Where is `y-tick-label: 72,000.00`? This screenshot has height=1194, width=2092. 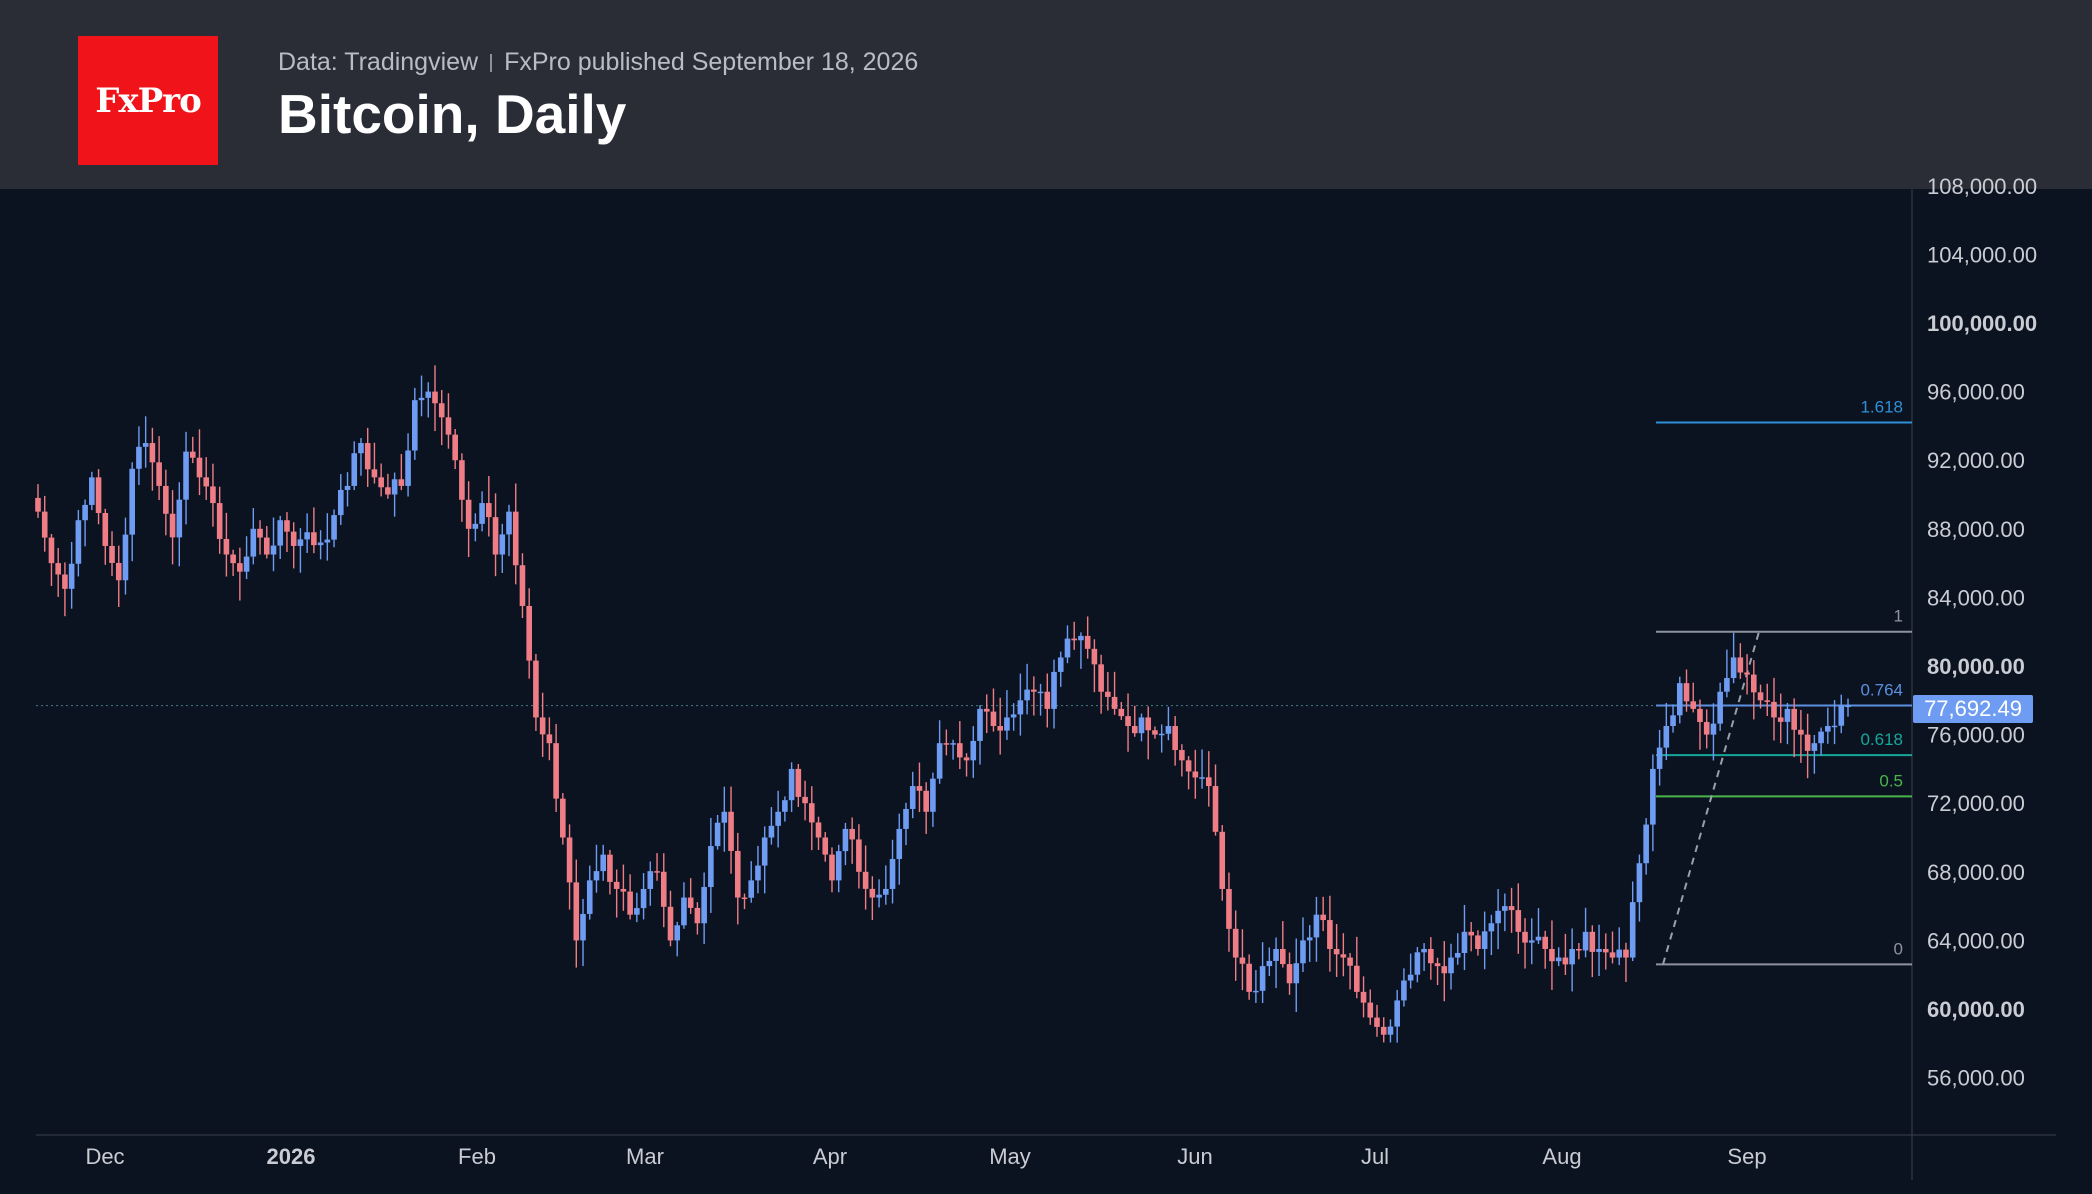 y-tick-label: 72,000.00 is located at coordinates (1976, 803).